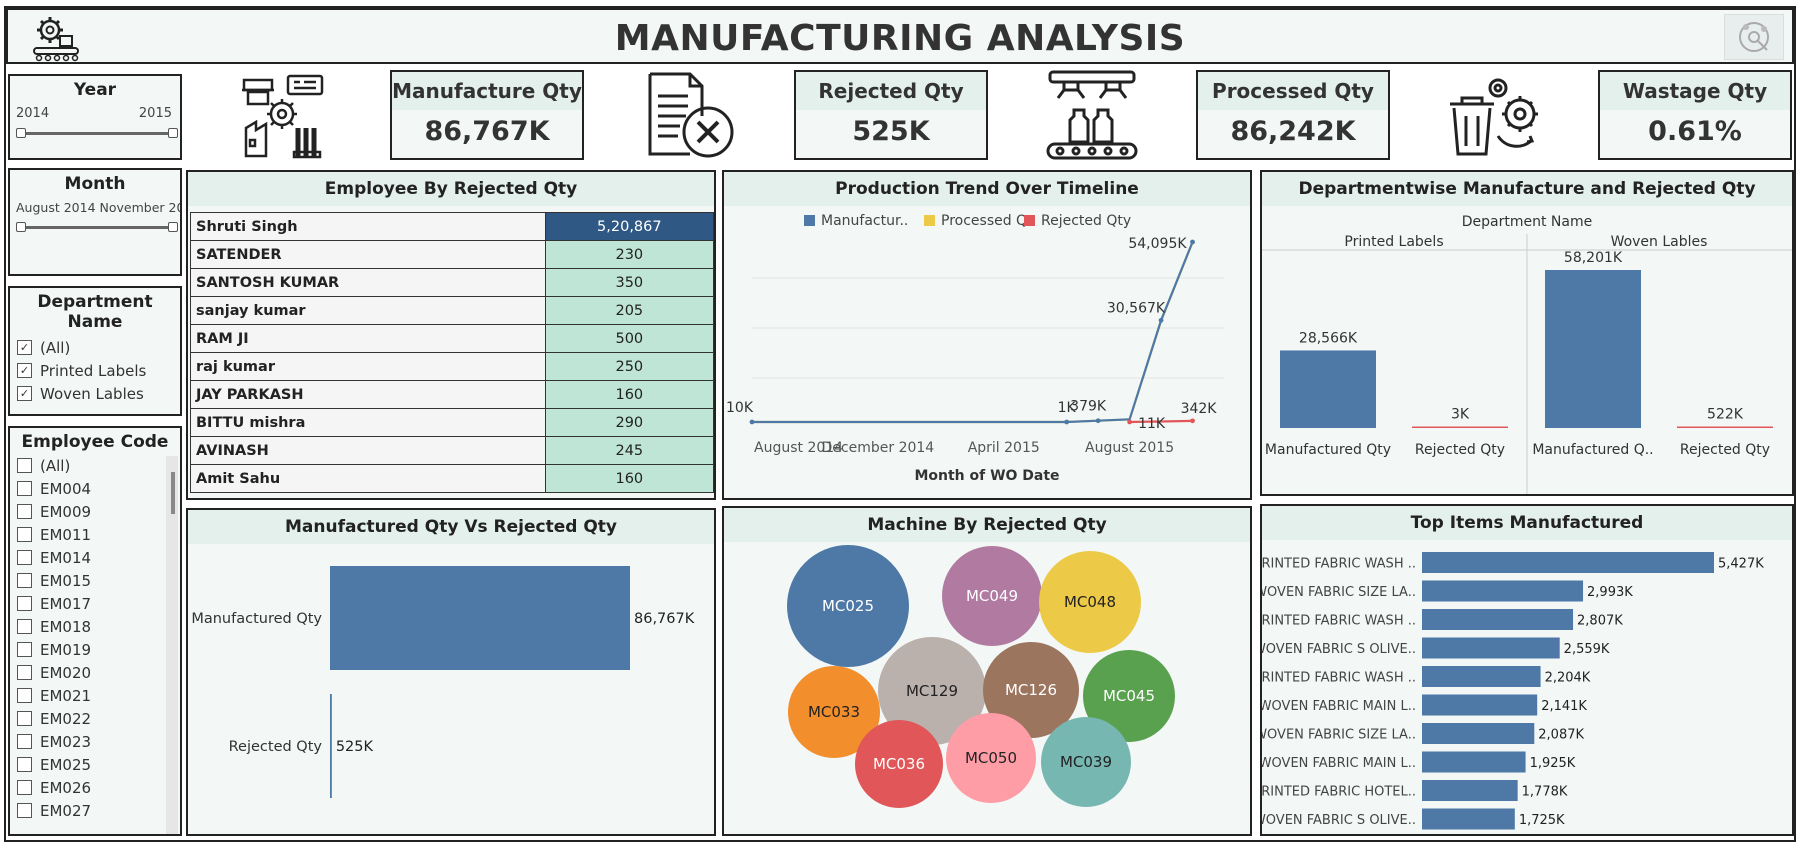 The height and width of the screenshot is (848, 1804). Describe the element at coordinates (1725, 450) in the screenshot. I see `x-tick-label: Rejected Qty` at that location.